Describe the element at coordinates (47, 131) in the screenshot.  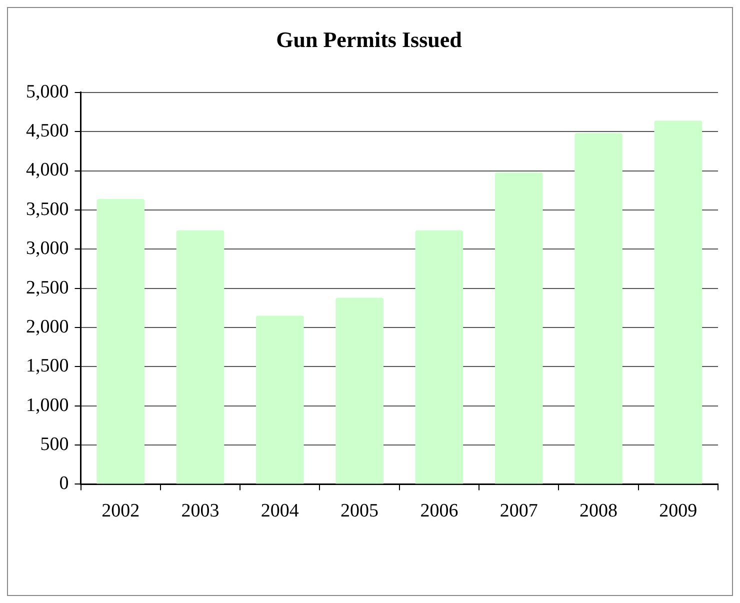
I see `y-tick-label: 4,500` at that location.